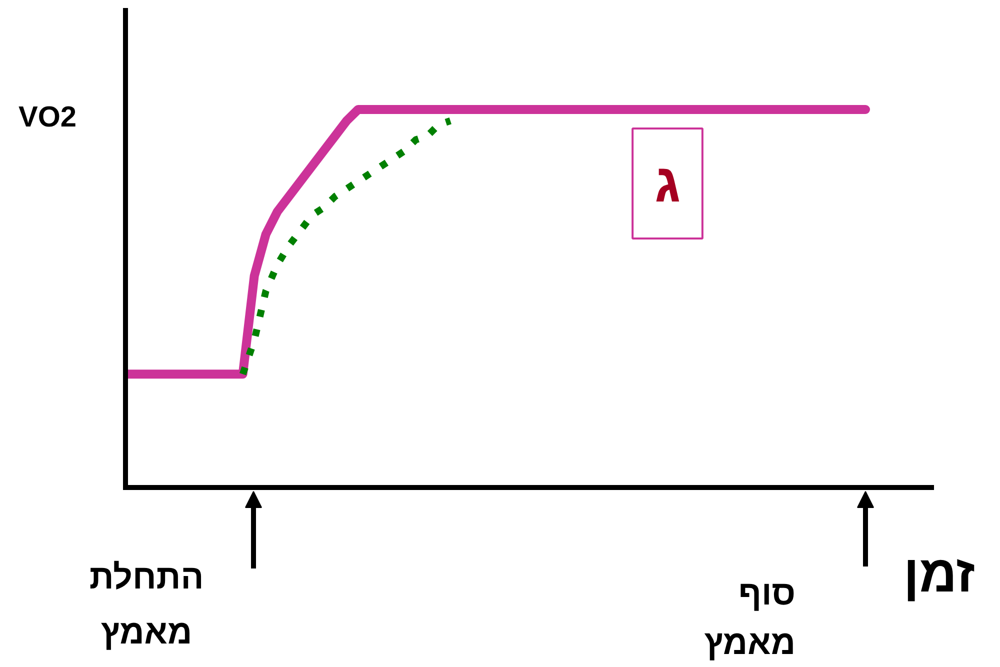  What do you see at coordinates (146, 605) in the screenshot?
I see `text: התחלת מאמץ` at bounding box center [146, 605].